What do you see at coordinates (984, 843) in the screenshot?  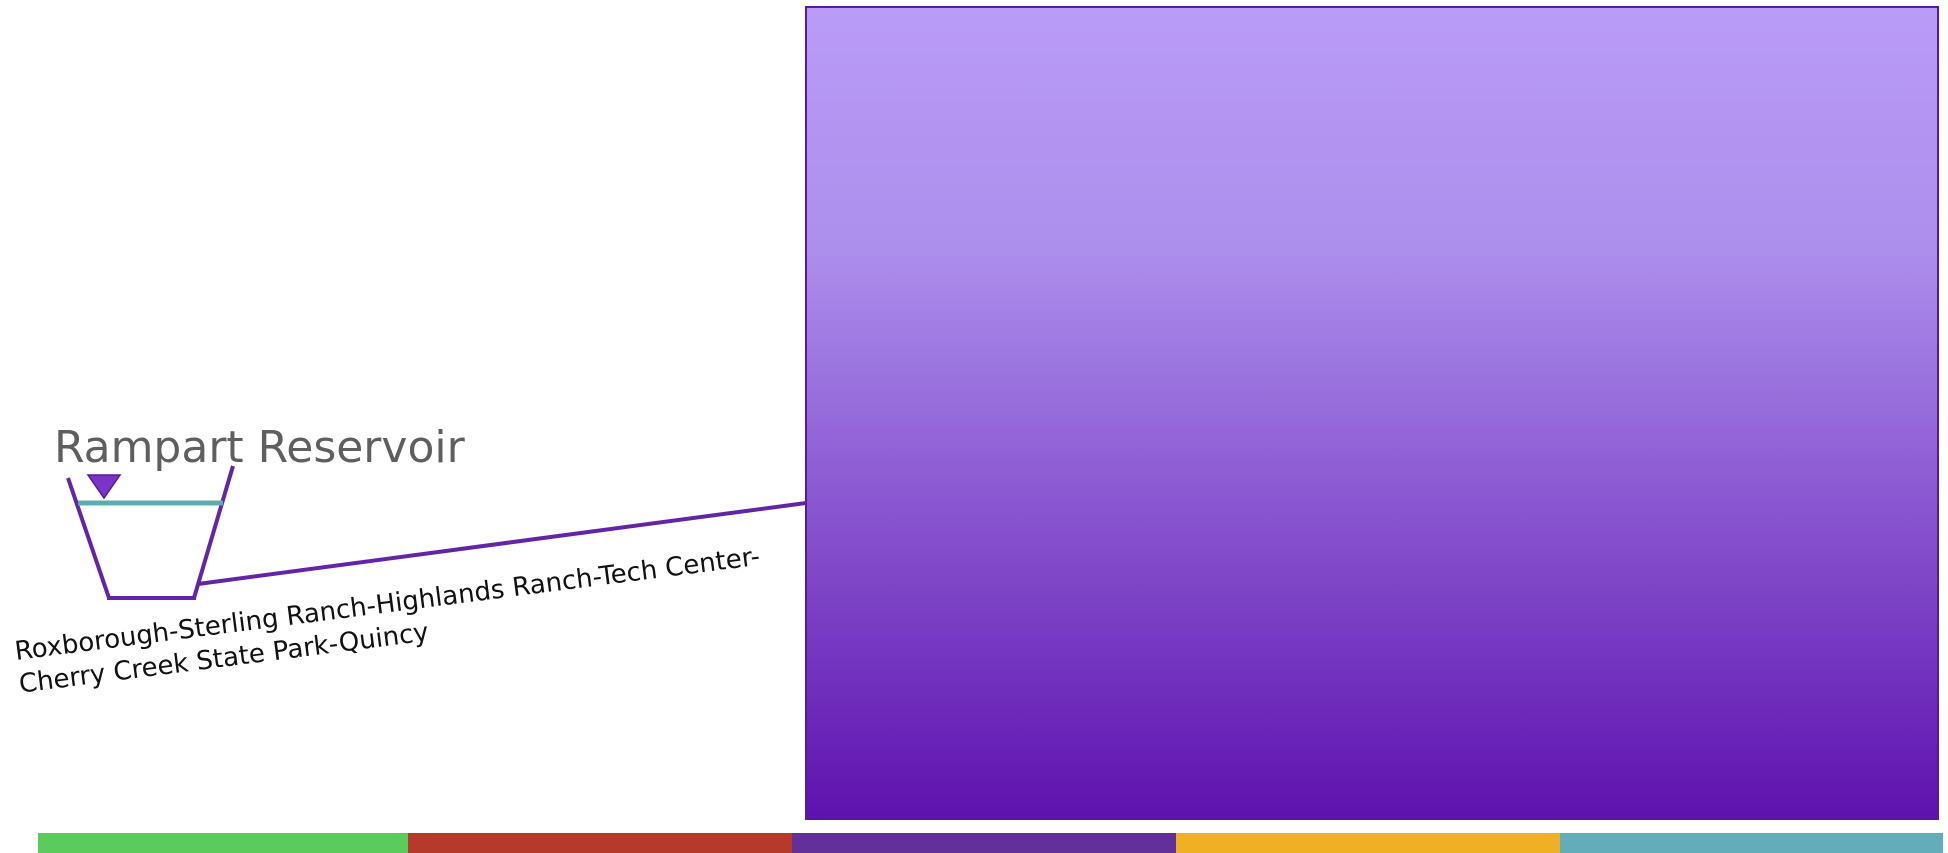 I see `stripe-segment-purple` at bounding box center [984, 843].